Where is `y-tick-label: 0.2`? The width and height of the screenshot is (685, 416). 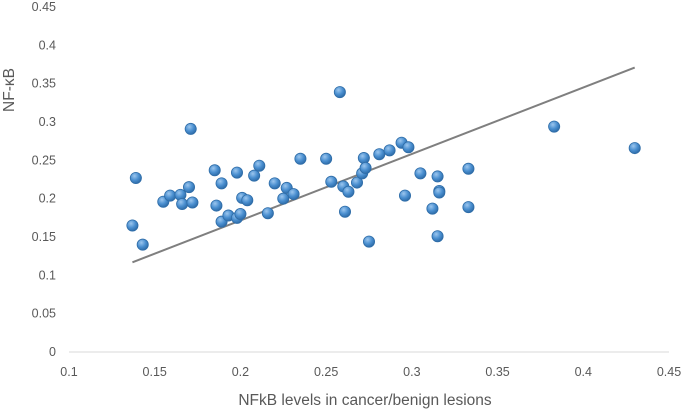
y-tick-label: 0.2 is located at coordinates (47, 199).